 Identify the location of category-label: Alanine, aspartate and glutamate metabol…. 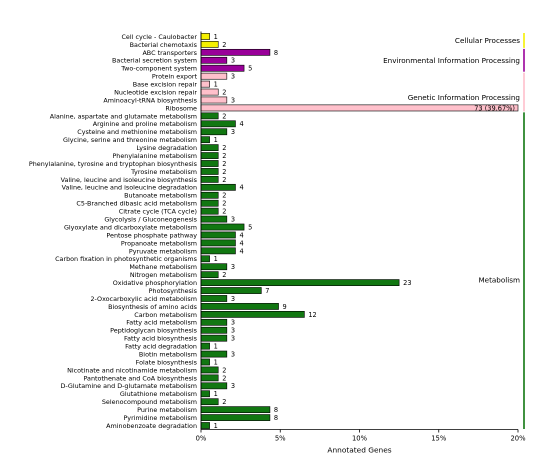
(123, 116).